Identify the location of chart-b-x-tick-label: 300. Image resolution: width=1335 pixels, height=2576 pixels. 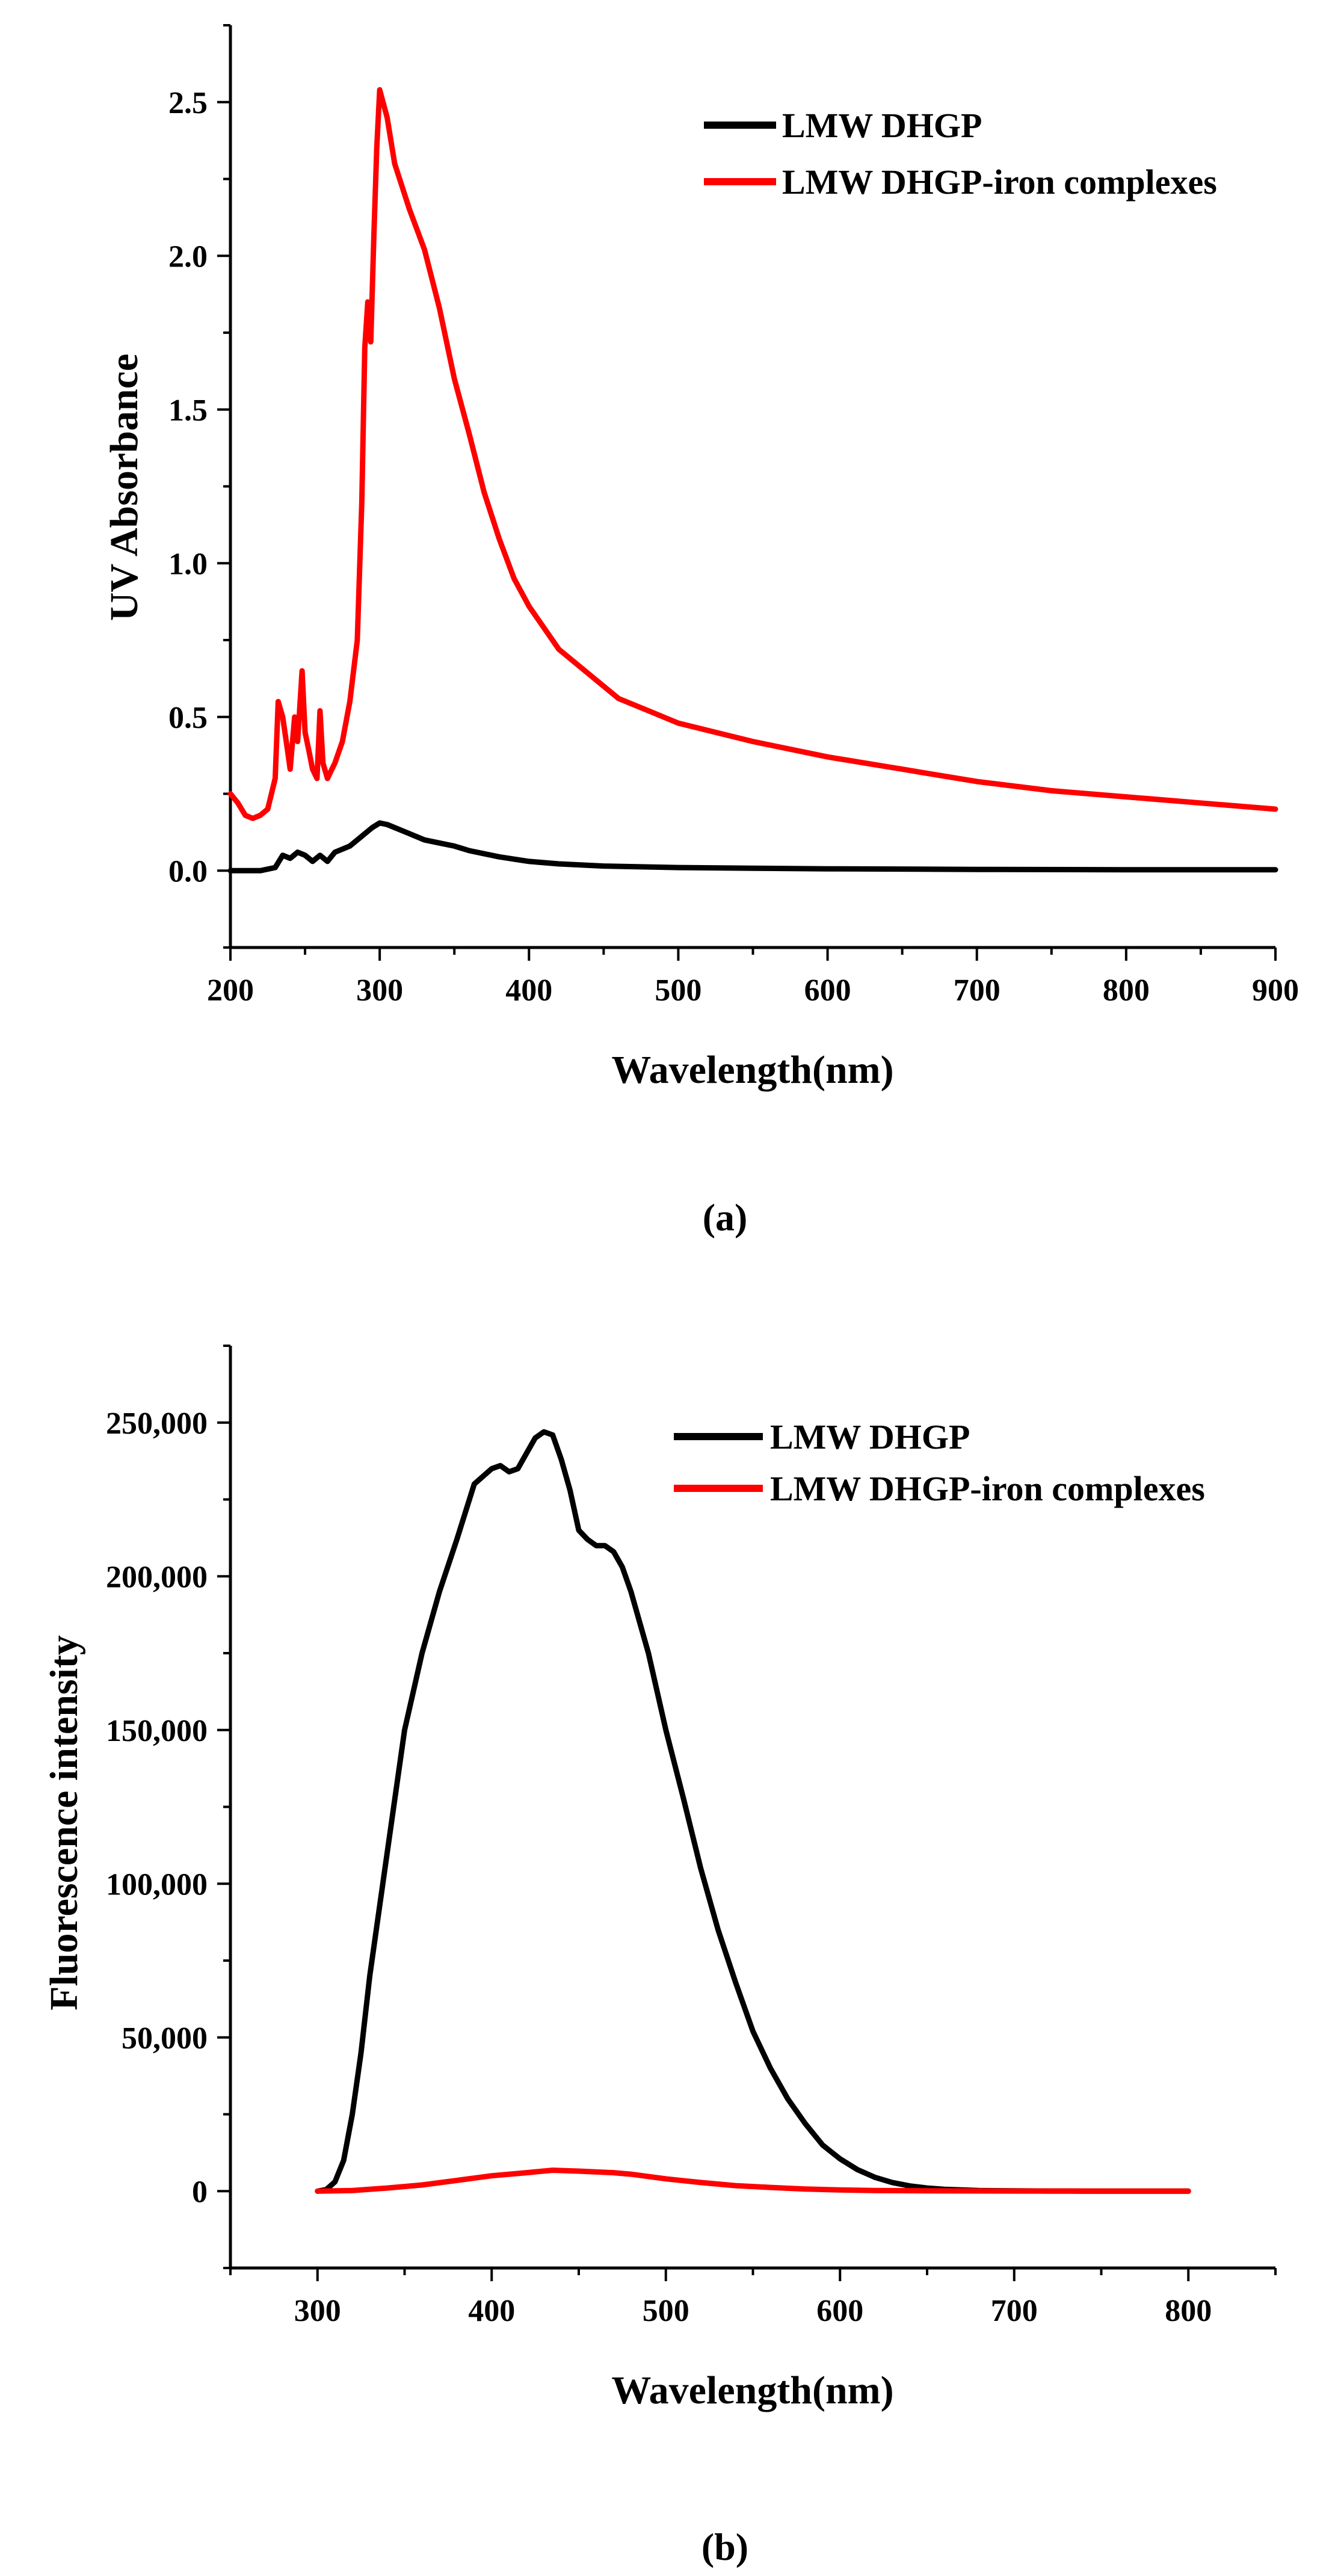
(317, 2311).